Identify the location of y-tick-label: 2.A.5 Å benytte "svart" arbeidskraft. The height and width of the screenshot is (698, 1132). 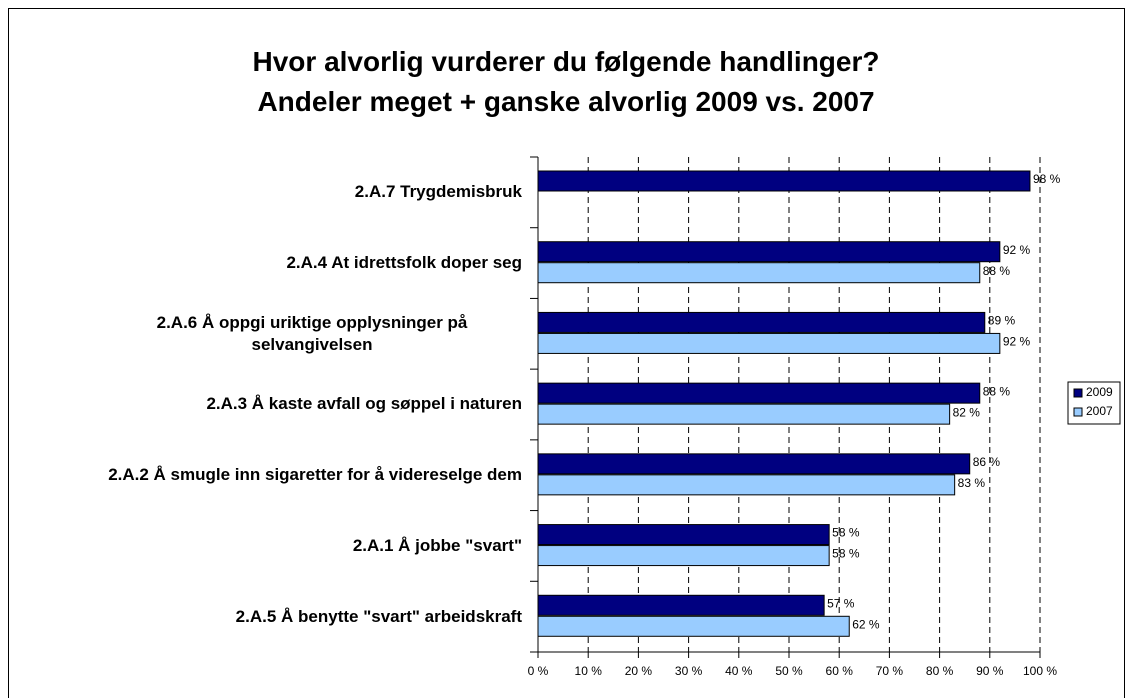
(312, 616).